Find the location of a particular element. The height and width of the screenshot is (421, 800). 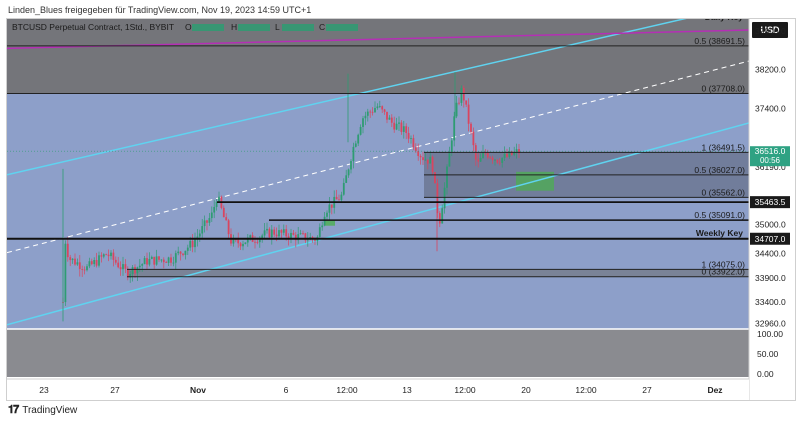

currency-badge: USD is located at coordinates (770, 30).